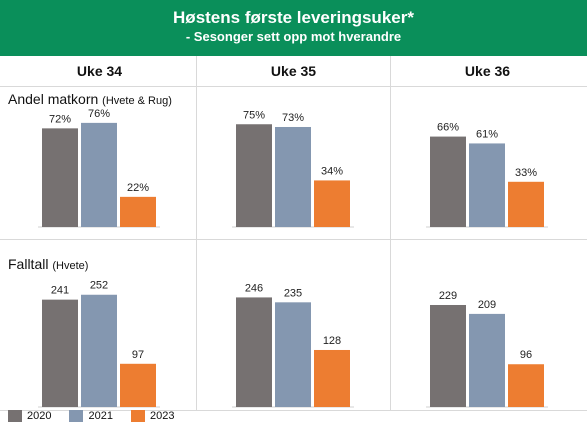 This screenshot has width=587, height=428. What do you see at coordinates (162, 416) in the screenshot?
I see `legend-label: 2023` at bounding box center [162, 416].